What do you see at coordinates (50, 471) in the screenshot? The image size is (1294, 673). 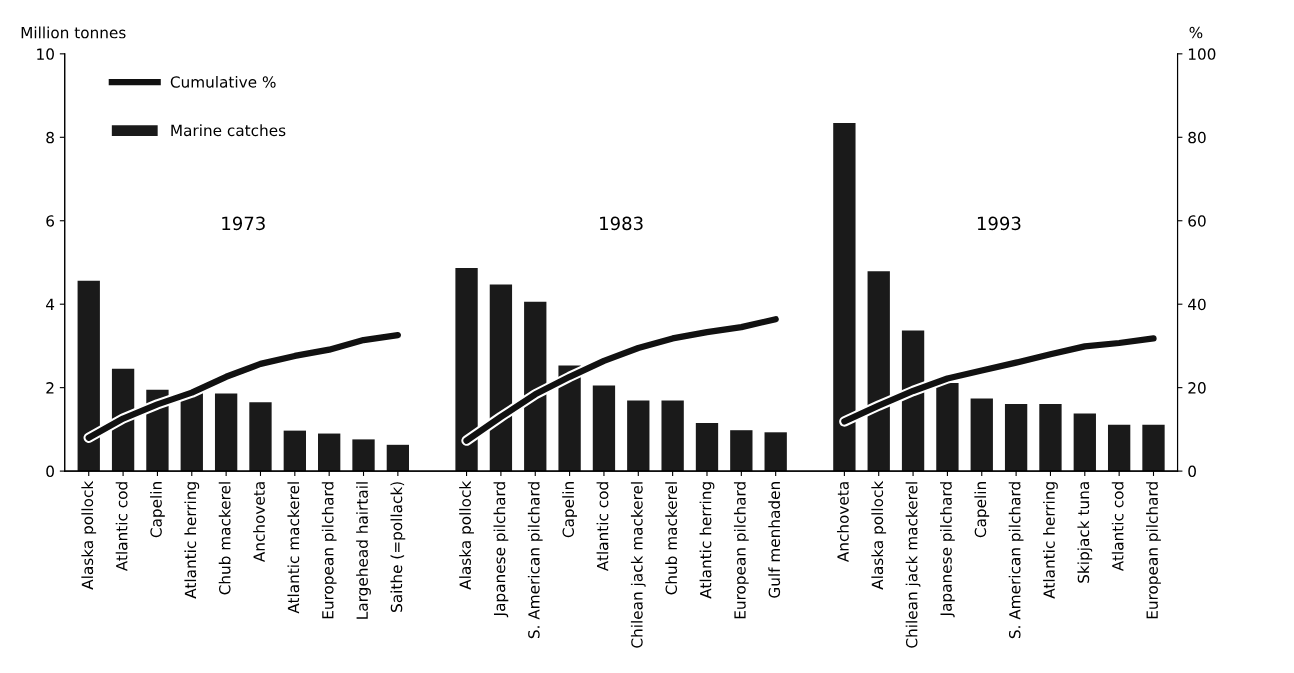 I see `y-tick-label: 0` at bounding box center [50, 471].